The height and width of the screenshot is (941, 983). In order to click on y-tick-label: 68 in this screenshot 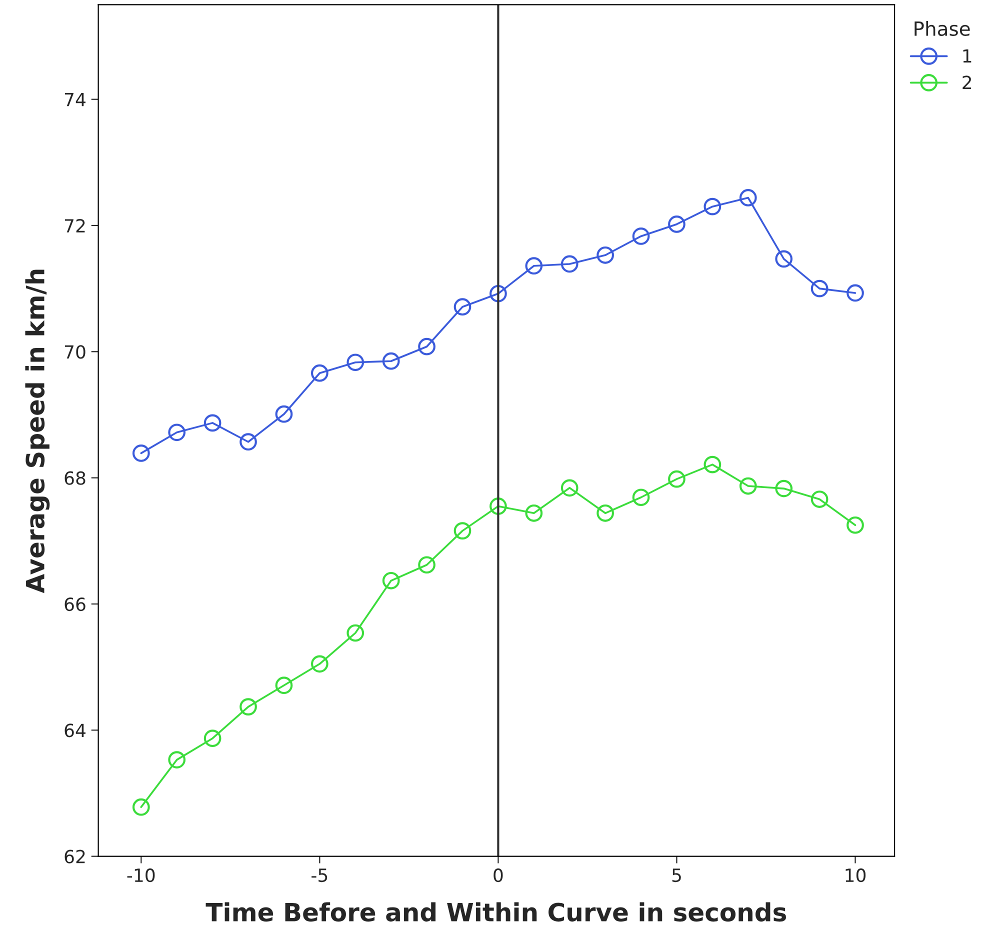, I will do `click(75, 478)`.